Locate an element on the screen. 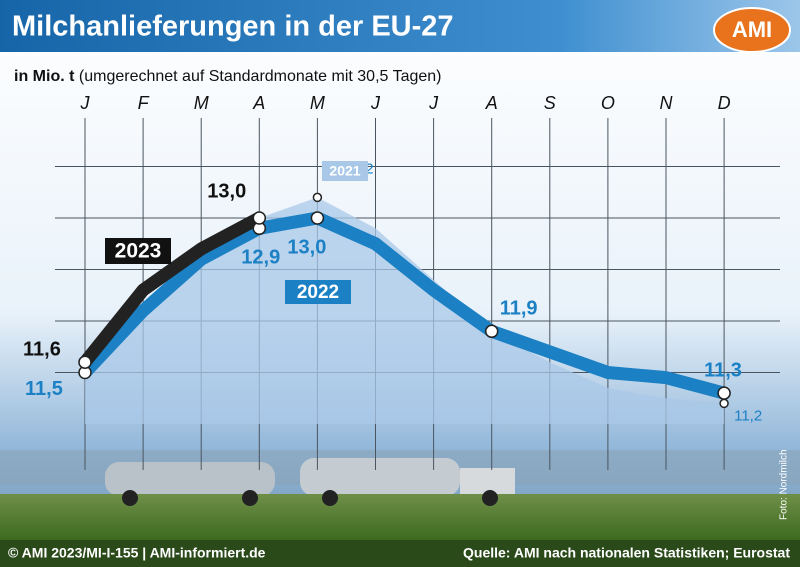 This screenshot has width=800, height=567. footer-bar is located at coordinates (400, 553).